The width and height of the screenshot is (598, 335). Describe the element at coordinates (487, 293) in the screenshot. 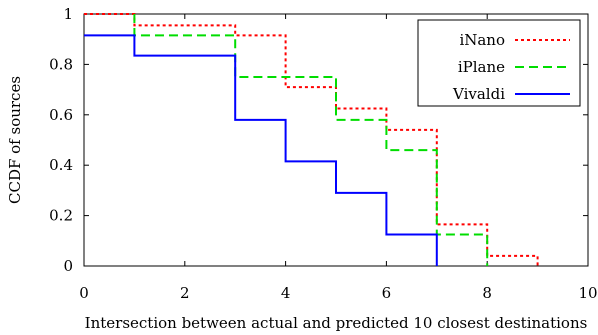

I see `x-tick-label: 8` at that location.